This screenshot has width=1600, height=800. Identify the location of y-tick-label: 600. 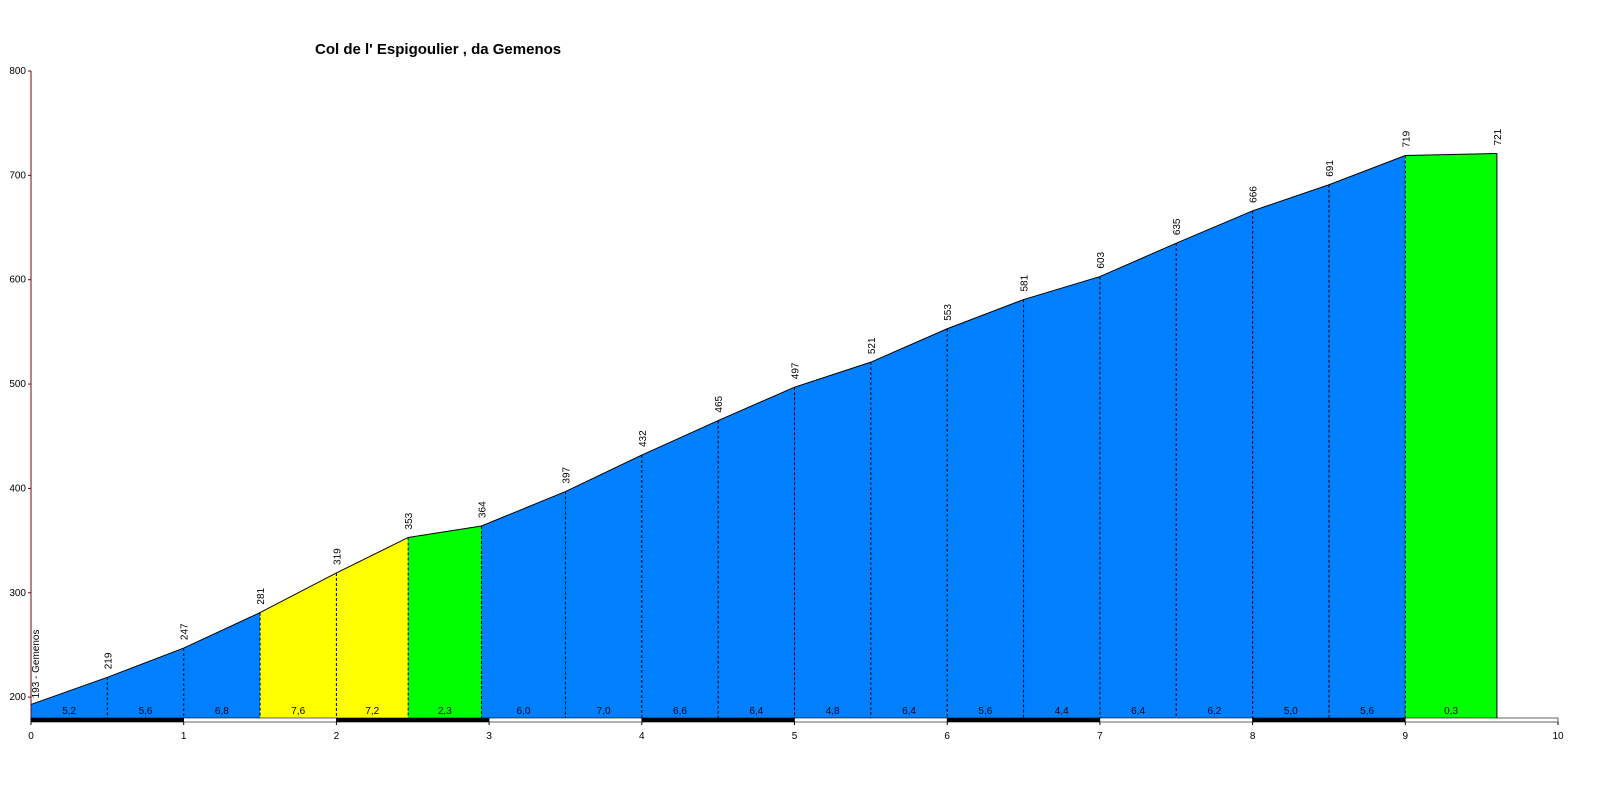
(17, 280).